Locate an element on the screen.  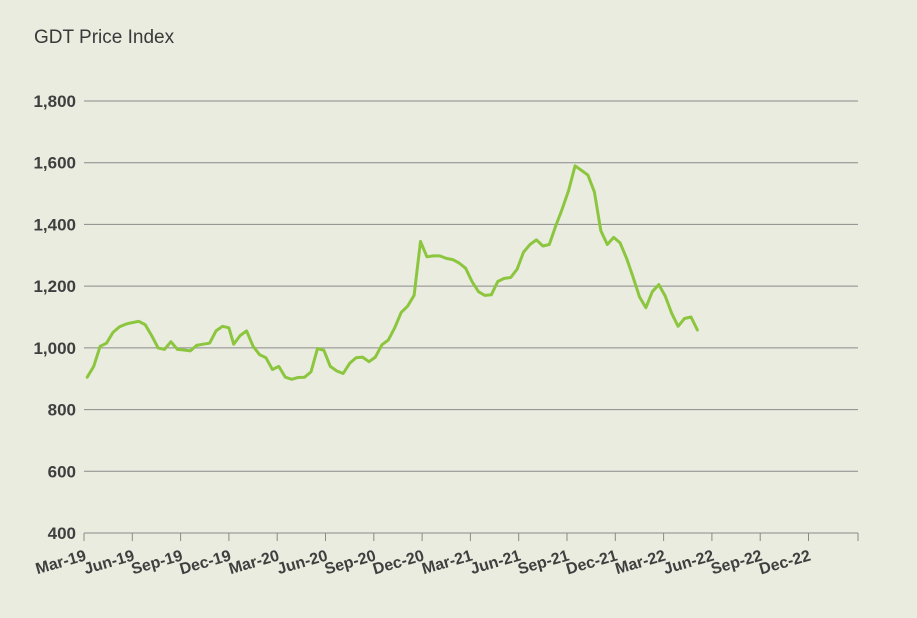
y-tick-label: 1,800 is located at coordinates (54, 101).